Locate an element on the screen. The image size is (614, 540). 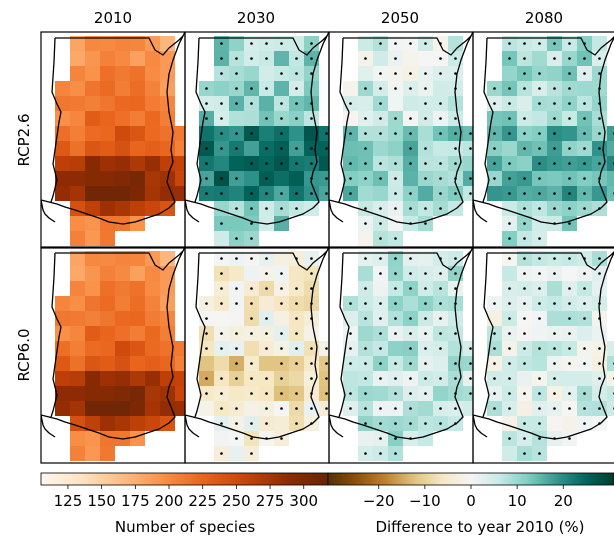
column-title-2050: 2050 is located at coordinates (400, 18).